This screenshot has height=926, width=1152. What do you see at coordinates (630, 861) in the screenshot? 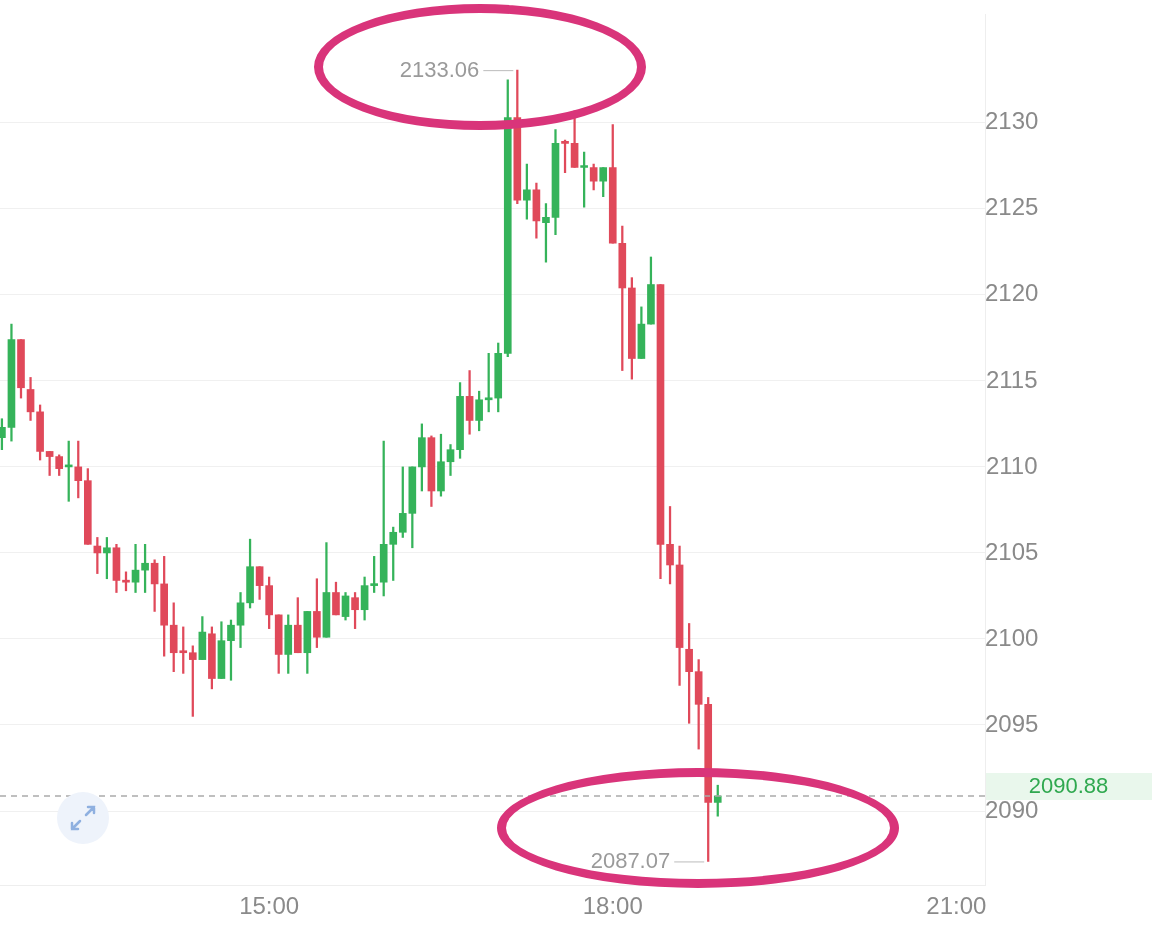
I see `annotation: 2087.07` at bounding box center [630, 861].